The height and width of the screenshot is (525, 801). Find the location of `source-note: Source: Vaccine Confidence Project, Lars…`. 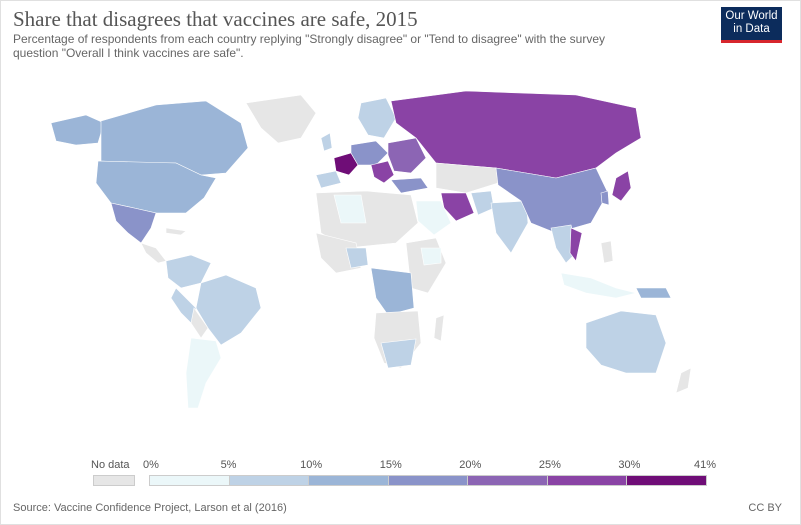

source-note: Source: Vaccine Confidence Project, Lars… is located at coordinates (150, 508).